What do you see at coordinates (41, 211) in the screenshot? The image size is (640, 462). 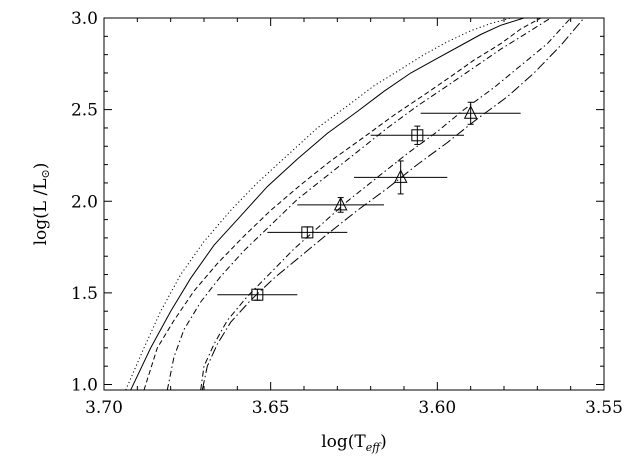 I see `y-axis-label-main: log(L /L` at bounding box center [41, 211].